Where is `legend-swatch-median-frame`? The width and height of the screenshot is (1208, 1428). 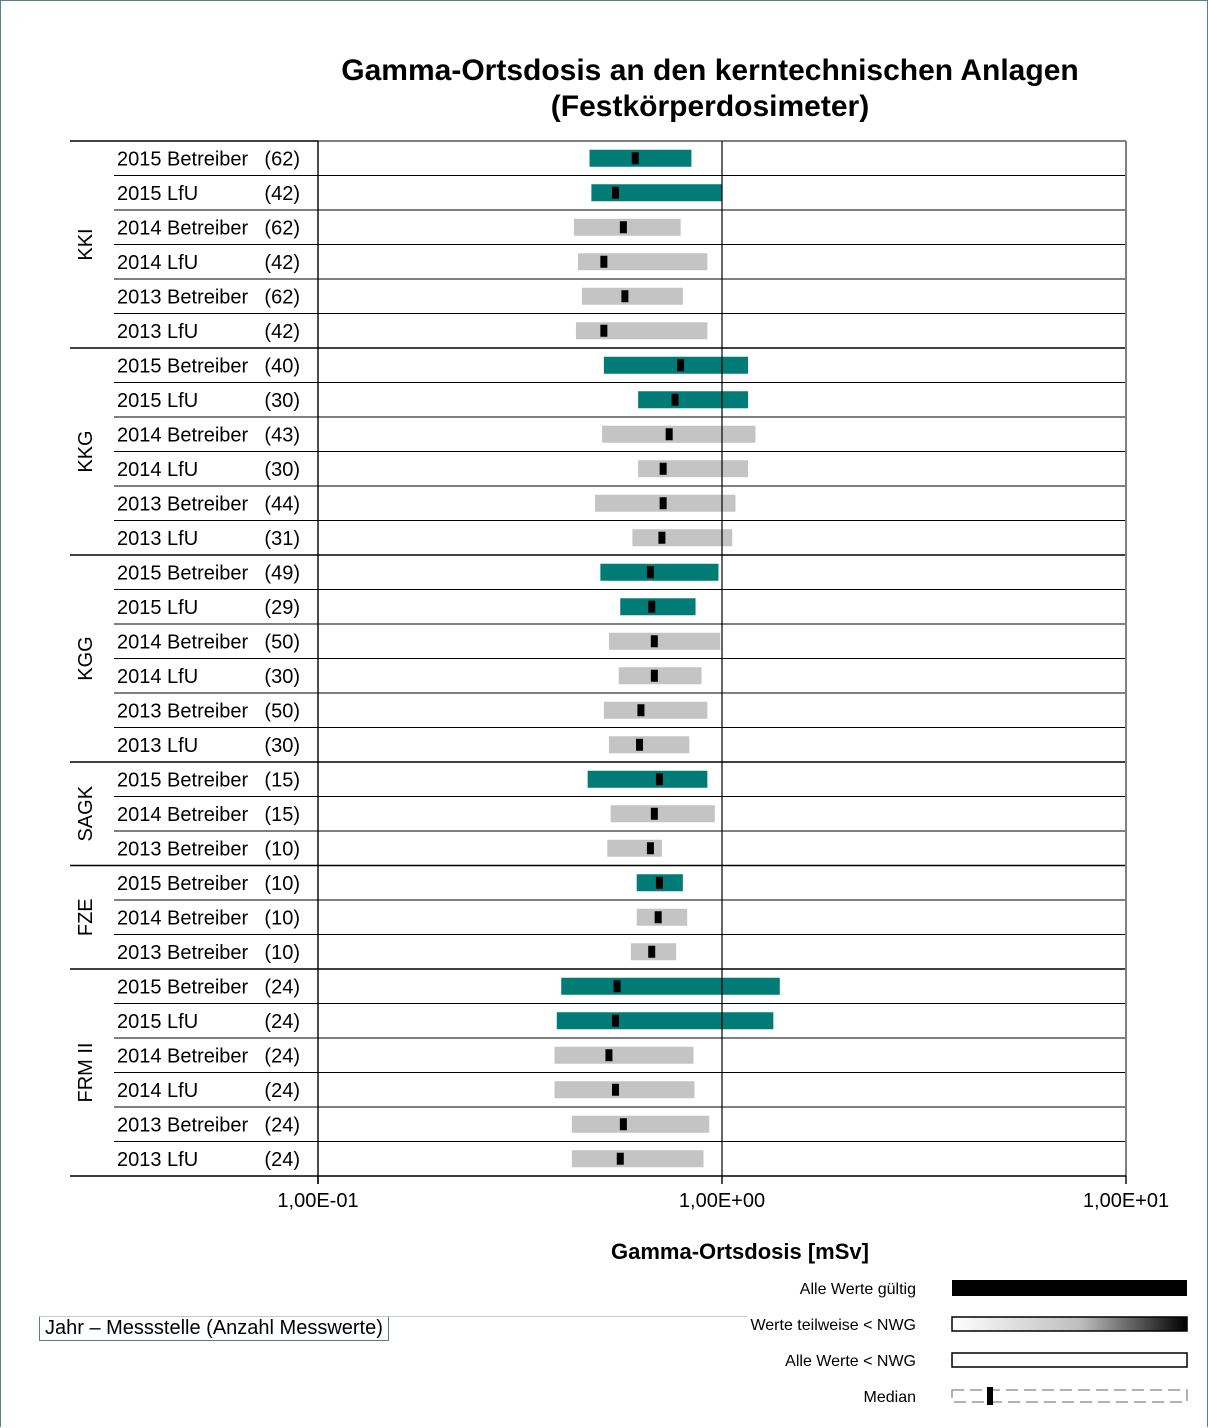
legend-swatch-median-frame is located at coordinates (1069, 1396).